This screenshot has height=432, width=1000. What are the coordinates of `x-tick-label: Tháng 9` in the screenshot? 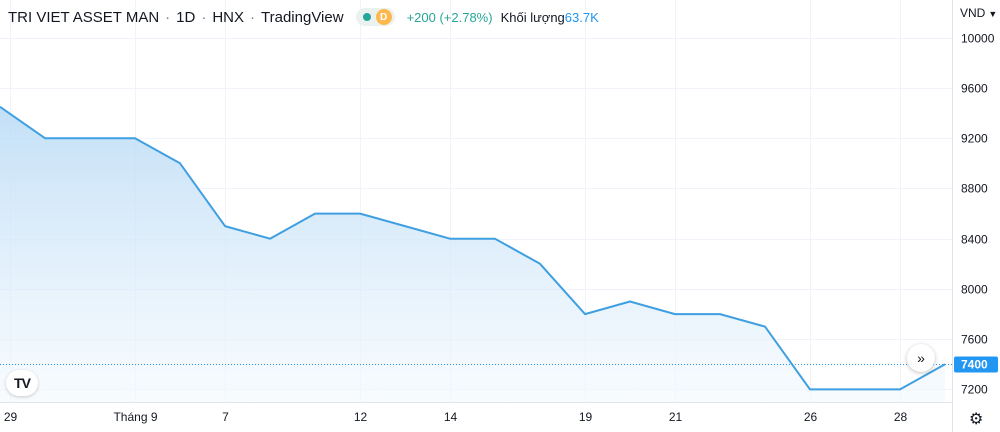 It's located at (135, 417).